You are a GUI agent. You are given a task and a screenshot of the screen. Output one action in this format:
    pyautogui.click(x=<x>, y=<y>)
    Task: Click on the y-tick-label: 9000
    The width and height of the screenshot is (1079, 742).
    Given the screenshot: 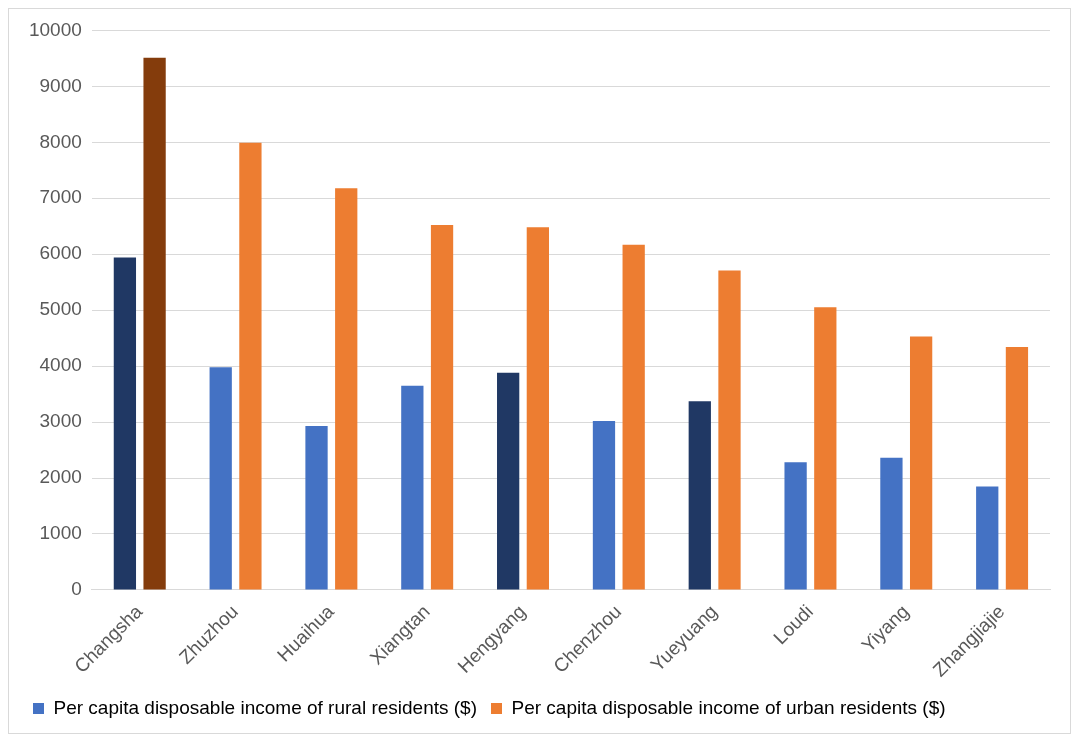 What is the action you would take?
    pyautogui.click(x=60, y=85)
    